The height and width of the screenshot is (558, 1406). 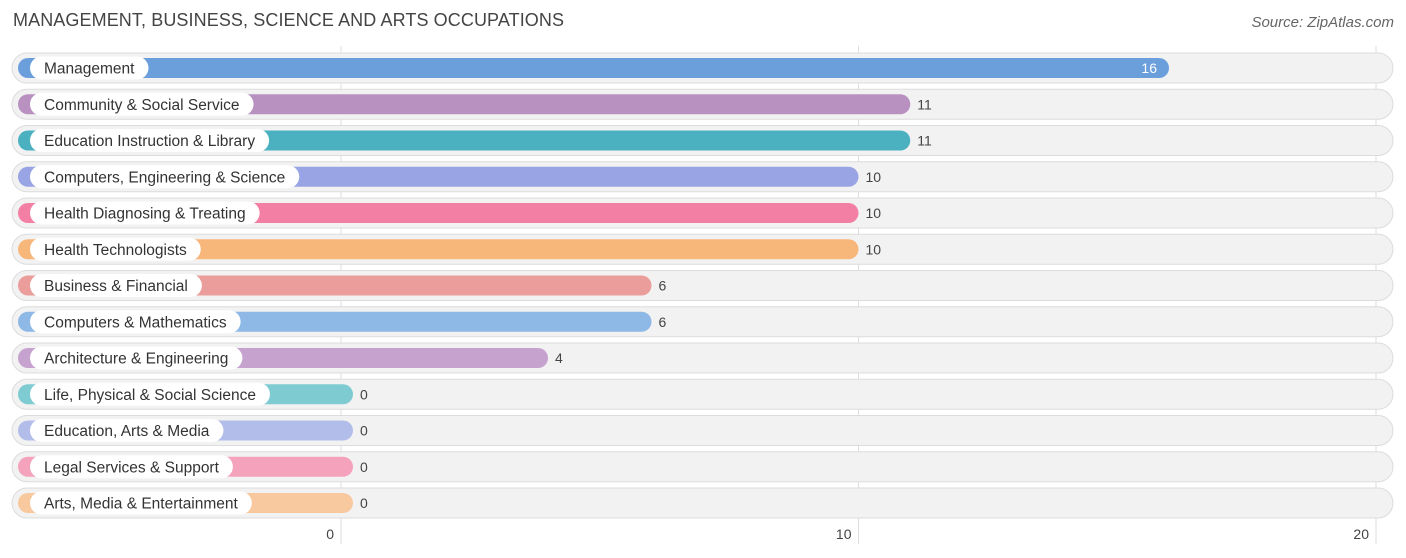 What do you see at coordinates (559, 358) in the screenshot?
I see `value-label: 4` at bounding box center [559, 358].